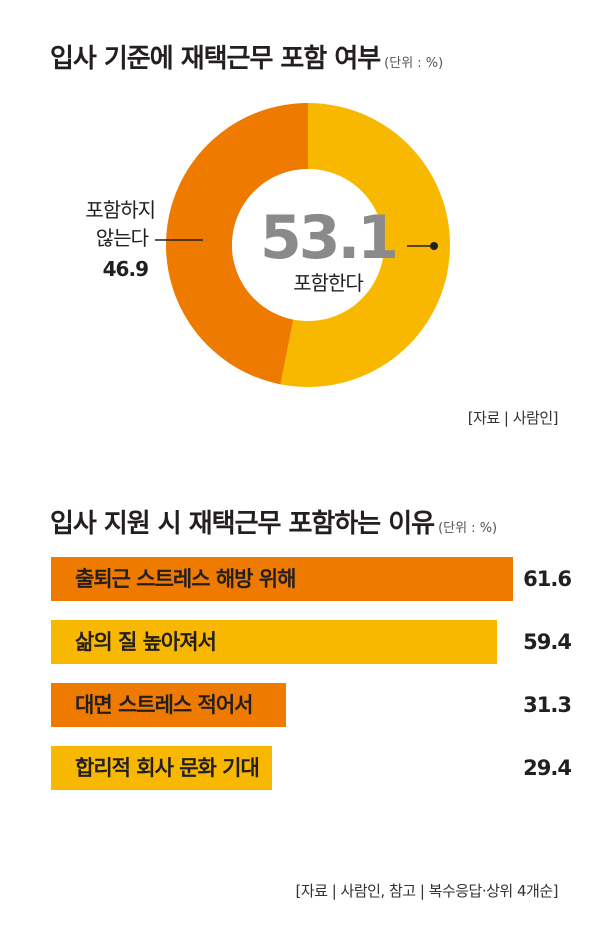  I want to click on exclude-label-line1: 포함하지, so click(120, 210).